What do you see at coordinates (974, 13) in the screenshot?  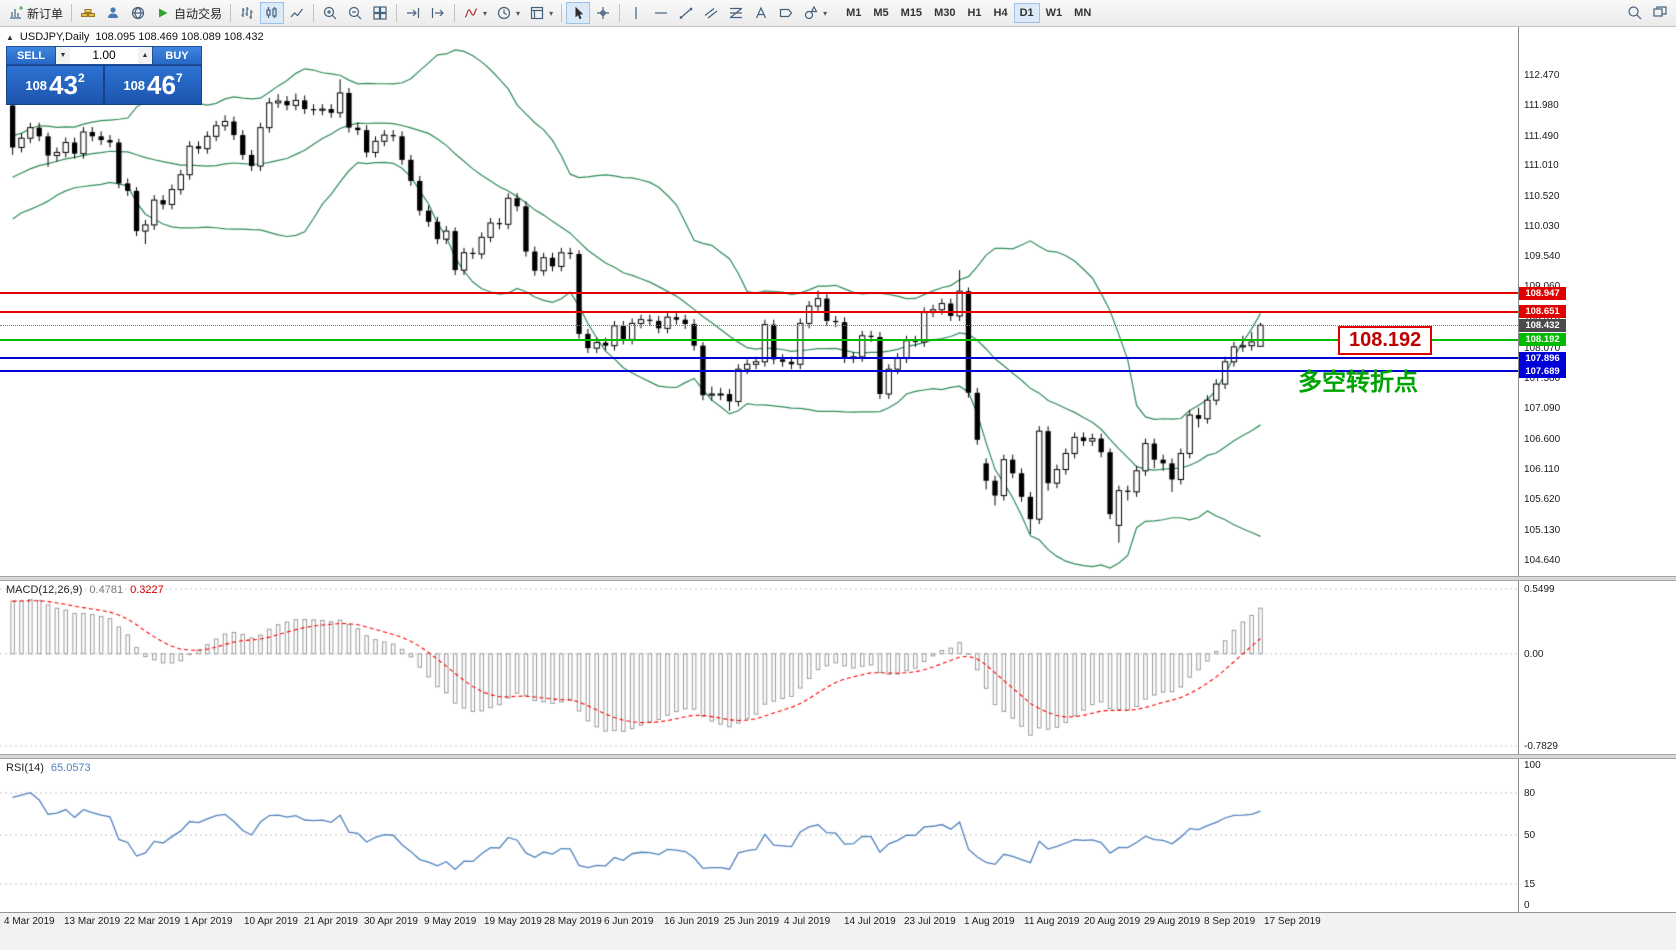 I see `timeframe-h1: H1` at bounding box center [974, 13].